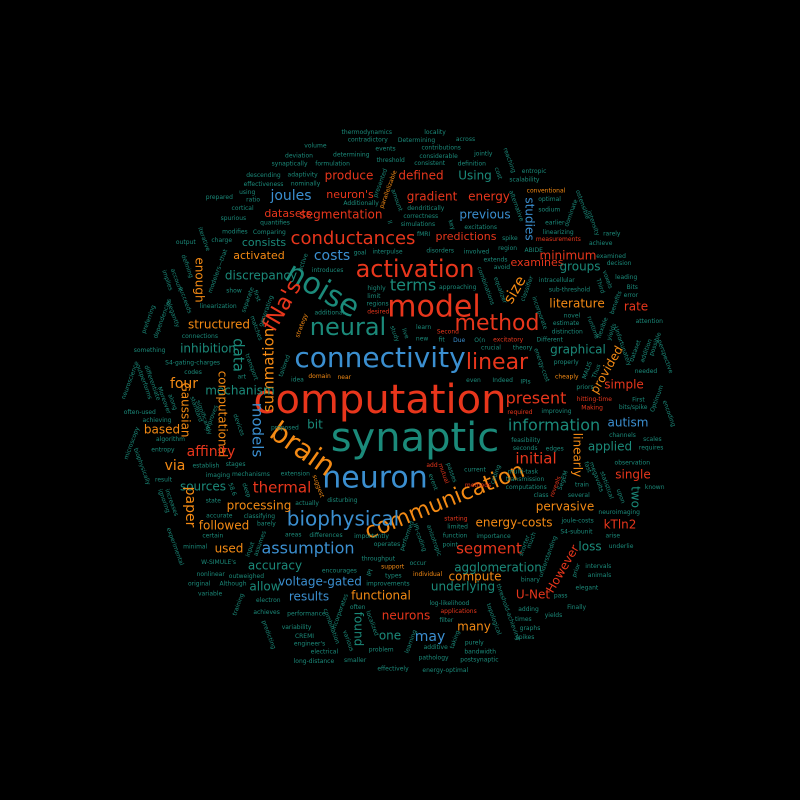  Describe the element at coordinates (578, 455) in the screenshot. I see `cloud-word: linearly` at that location.